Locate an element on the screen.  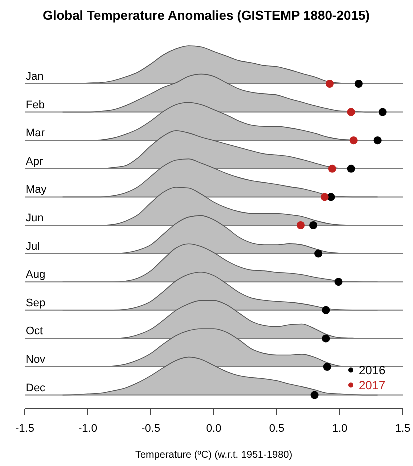
y-axis-title: Jan is located at coordinates (35, 77).